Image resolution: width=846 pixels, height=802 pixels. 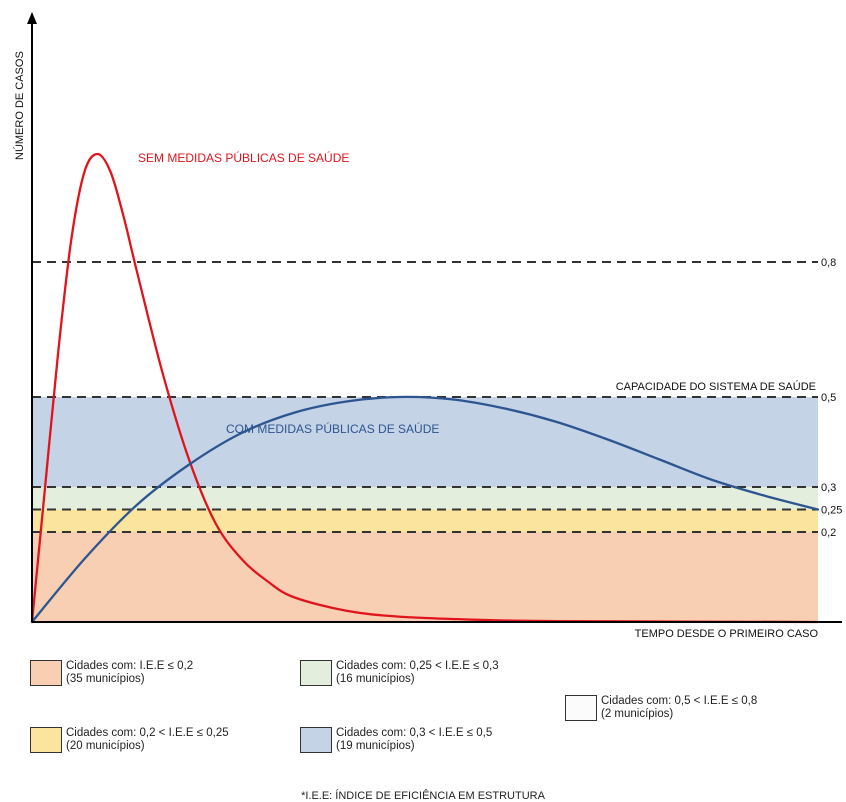 I want to click on legend-label-4: Cidades com: 0,2 < I.E.E ≤ 0,25, so click(x=147, y=733).